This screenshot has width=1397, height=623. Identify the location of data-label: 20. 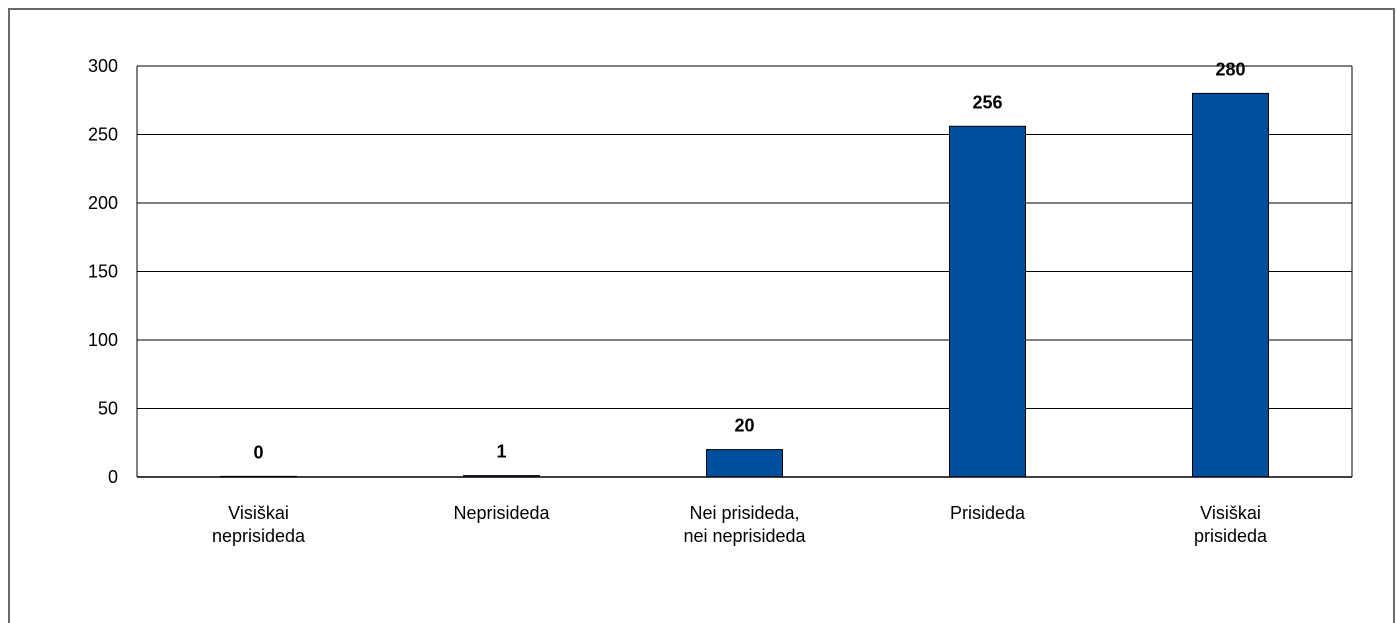
(744, 426).